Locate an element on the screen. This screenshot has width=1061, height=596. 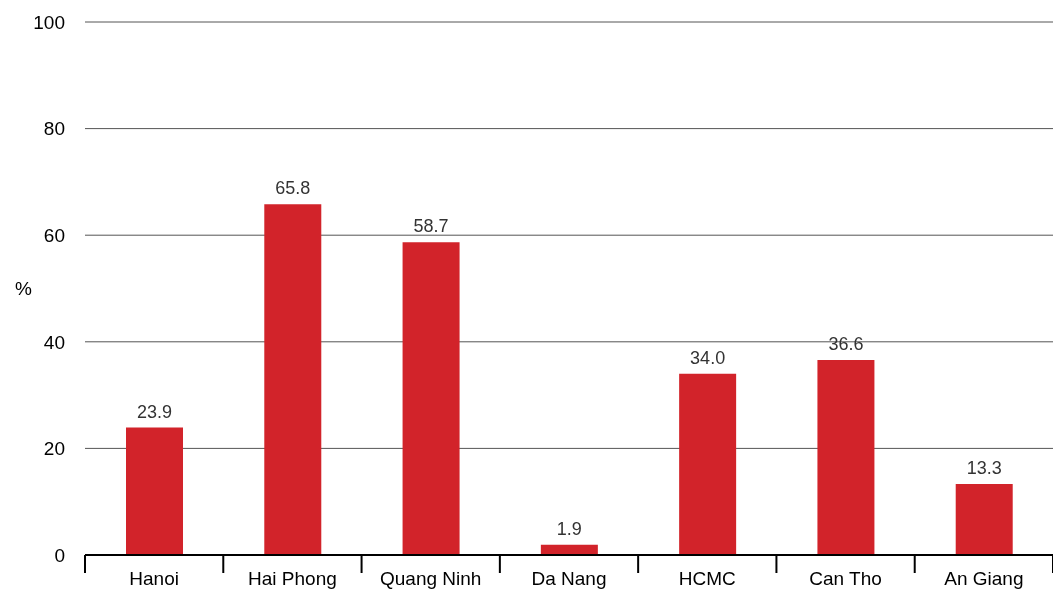
data-label: 23.9 is located at coordinates (154, 411).